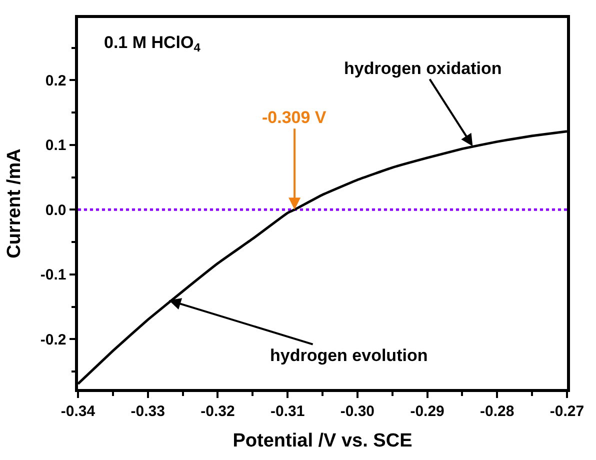 The image size is (596, 460). What do you see at coordinates (567, 411) in the screenshot?
I see `x-tick-label: -0.27` at bounding box center [567, 411].